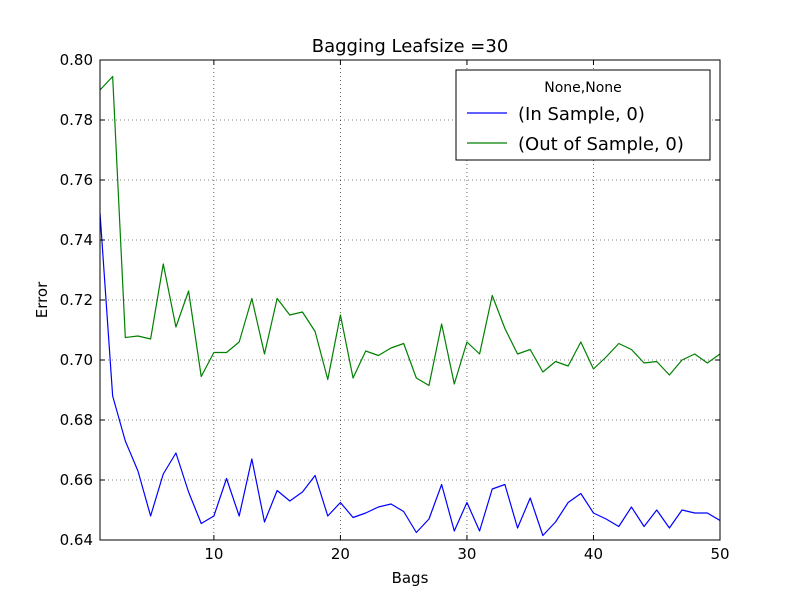 This screenshot has width=800, height=600. I want to click on y-tick-label: 0.68, so click(76, 420).